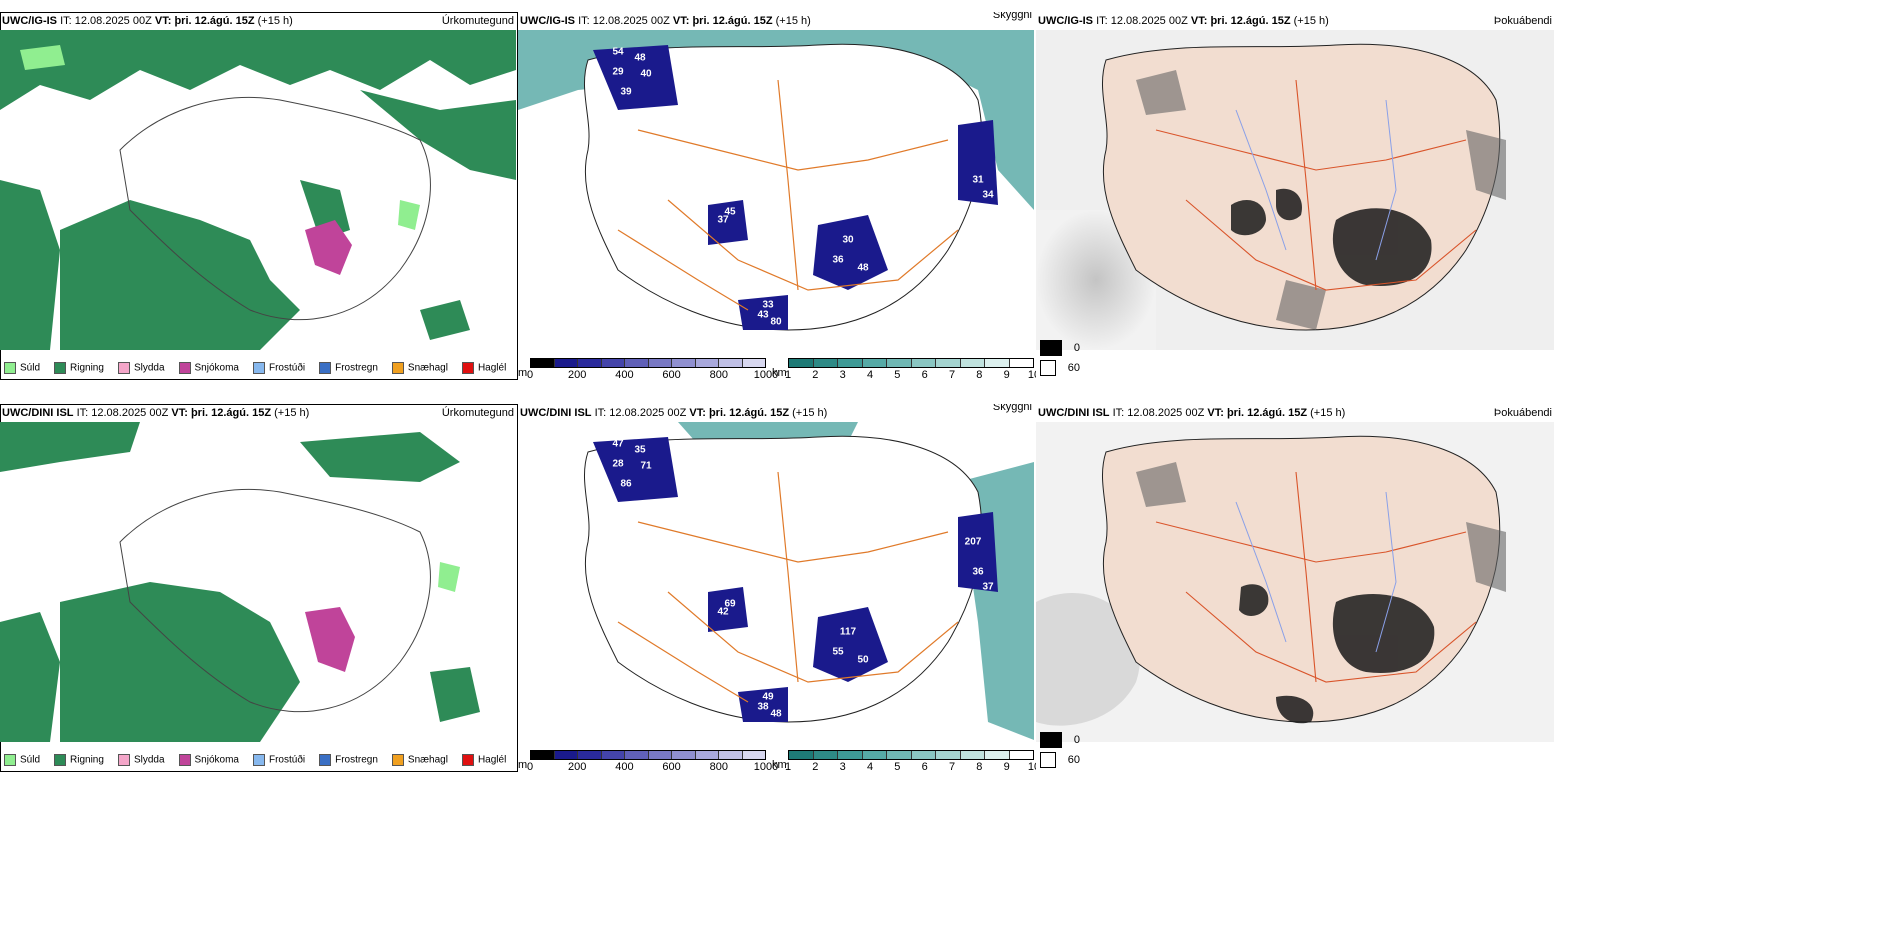 The height and width of the screenshot is (950, 1900). What do you see at coordinates (911, 755) in the screenshot?
I see `visibility-bar` at bounding box center [911, 755].